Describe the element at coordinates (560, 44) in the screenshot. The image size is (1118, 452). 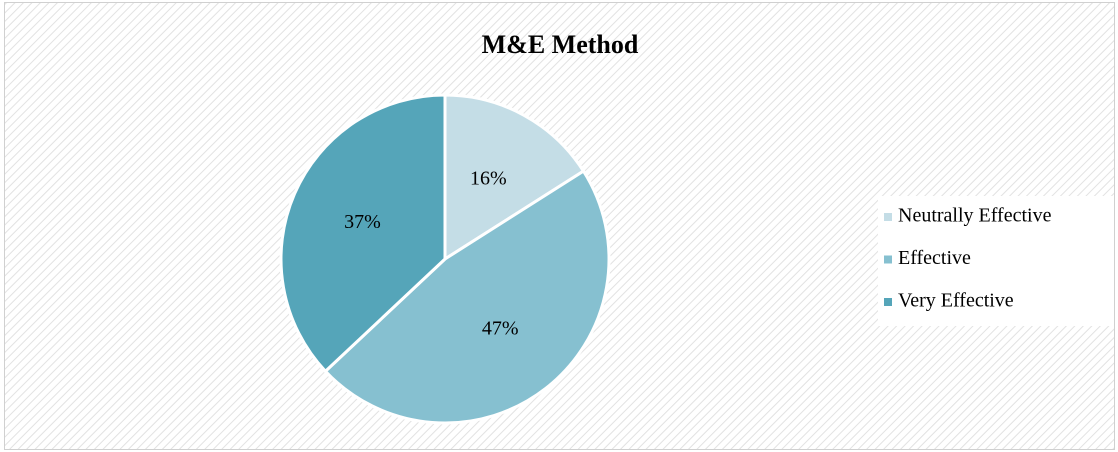
I see `chart-title: M&E Method` at that location.